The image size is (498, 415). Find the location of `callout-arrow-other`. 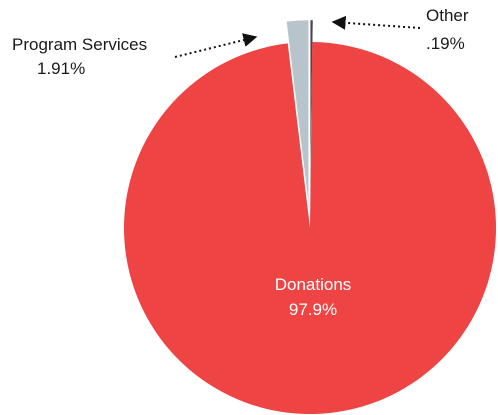

callout-arrow-other is located at coordinates (376, 22).